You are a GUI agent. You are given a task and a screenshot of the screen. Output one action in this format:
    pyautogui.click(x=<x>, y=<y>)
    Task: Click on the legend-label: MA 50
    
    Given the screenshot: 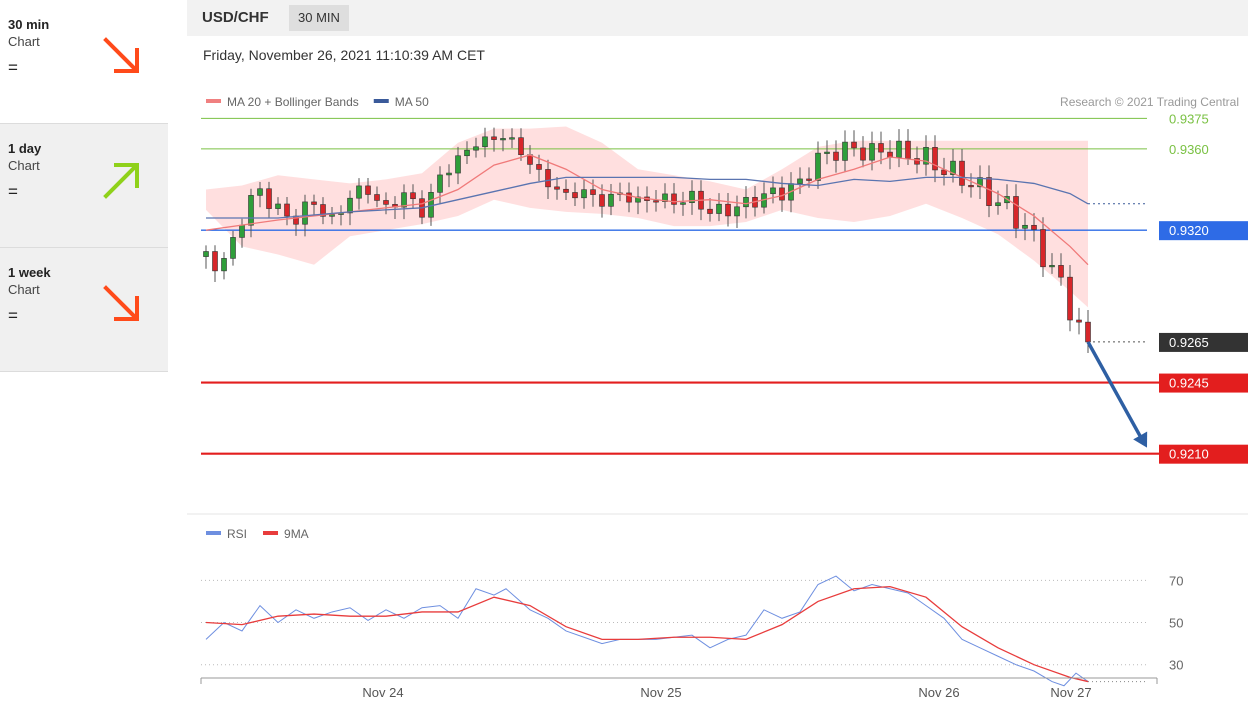 What is the action you would take?
    pyautogui.click(x=412, y=102)
    